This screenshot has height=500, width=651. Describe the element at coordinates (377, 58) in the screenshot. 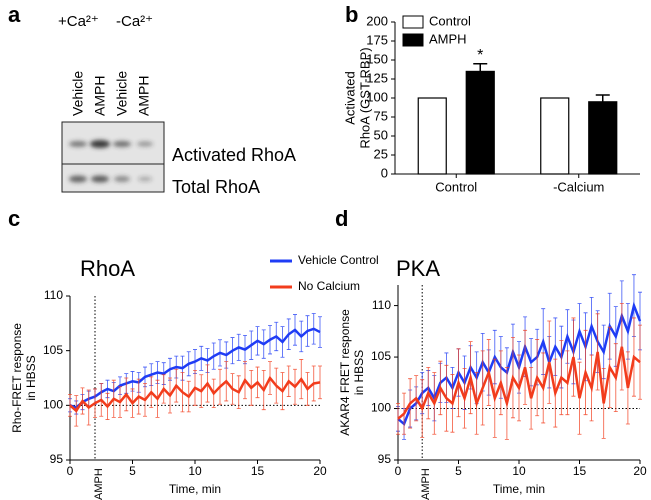

I see `y-tick-label: 150` at that location.